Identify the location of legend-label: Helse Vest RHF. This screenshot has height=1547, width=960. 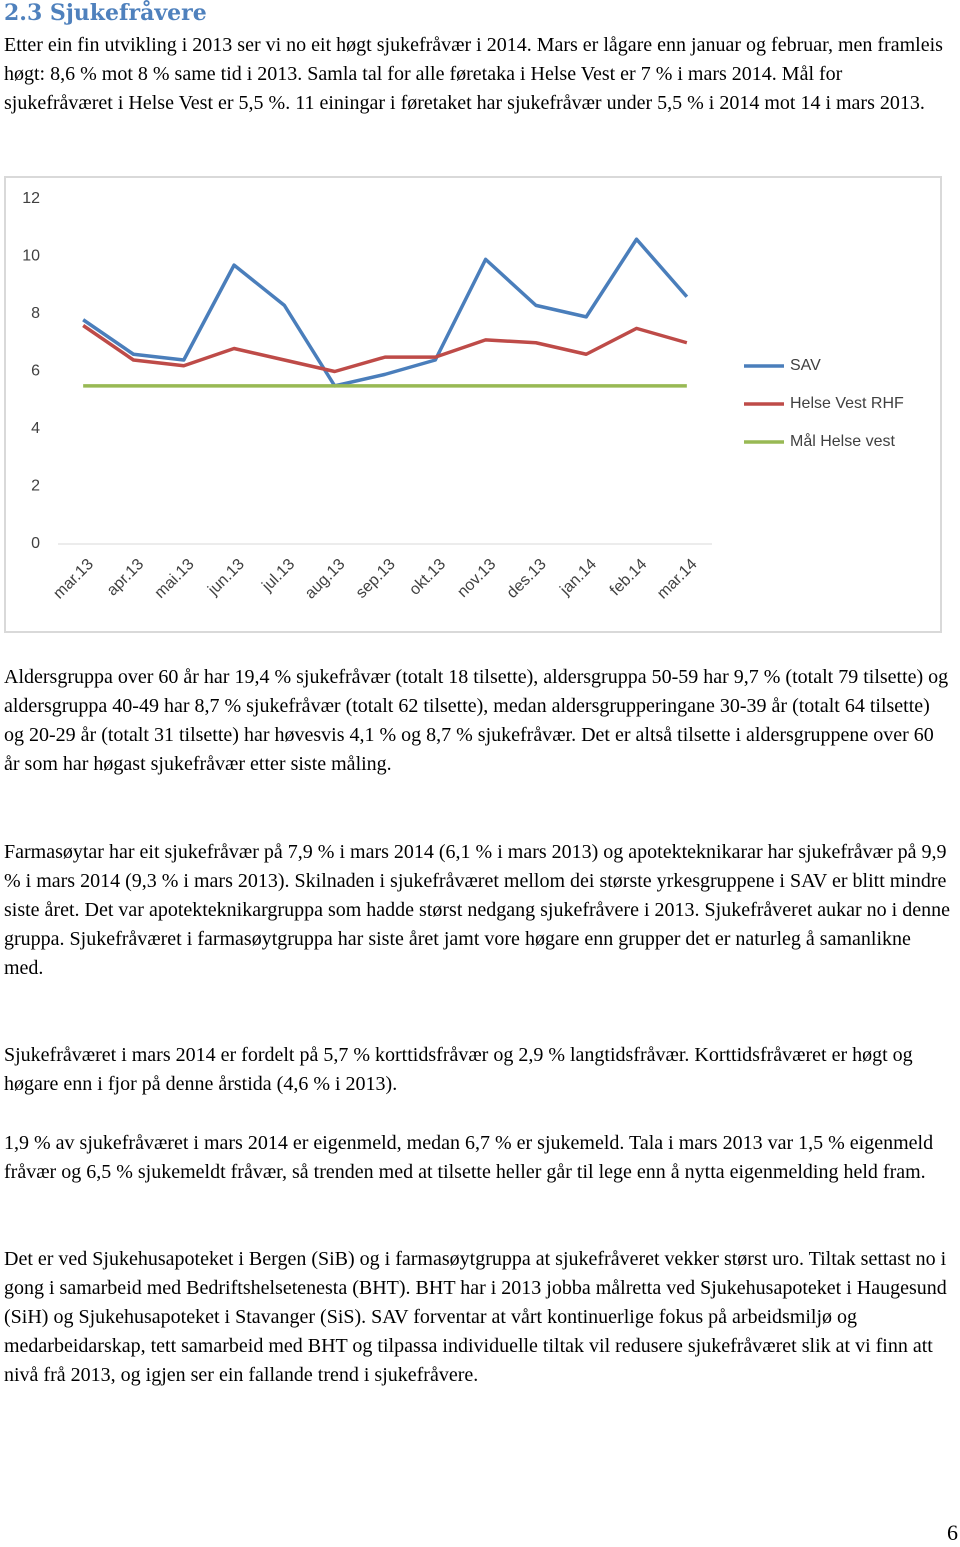
(847, 403).